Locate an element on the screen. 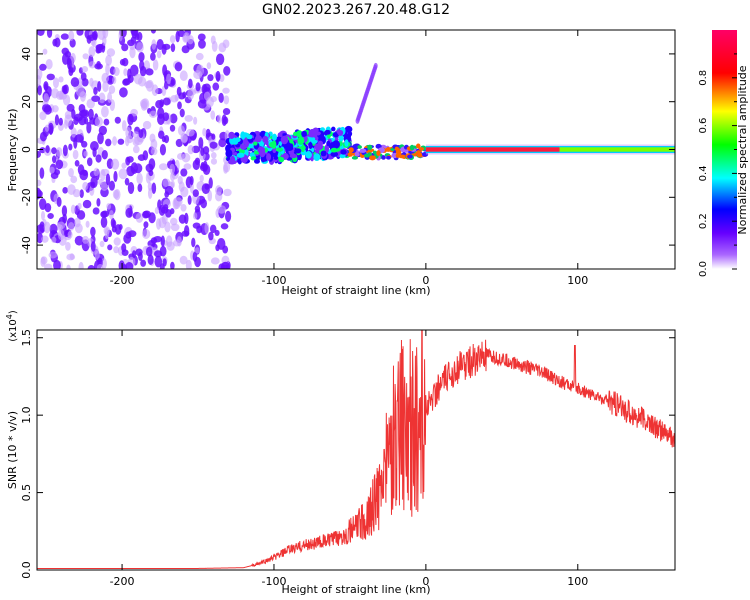  x-tick-label: -100 is located at coordinates (273, 581).